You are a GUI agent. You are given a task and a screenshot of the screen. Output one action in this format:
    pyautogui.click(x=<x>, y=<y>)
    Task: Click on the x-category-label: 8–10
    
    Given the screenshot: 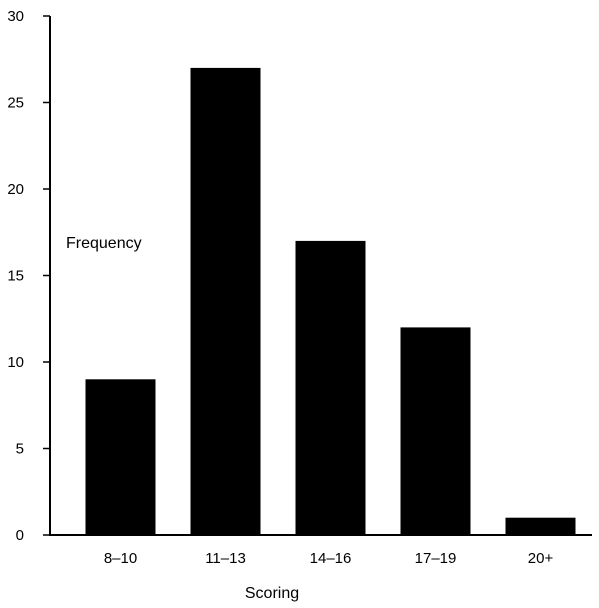 What is the action you would take?
    pyautogui.click(x=120, y=558)
    